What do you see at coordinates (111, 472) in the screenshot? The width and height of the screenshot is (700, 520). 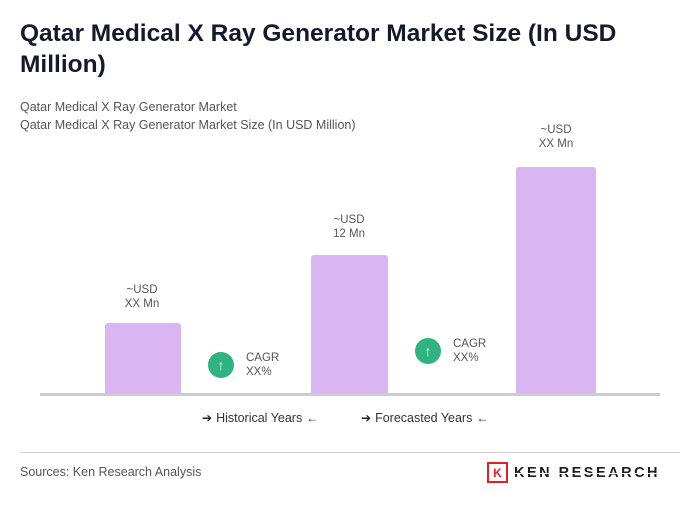 I see `sources-text: Sources: Ken Research Analysis` at bounding box center [111, 472].